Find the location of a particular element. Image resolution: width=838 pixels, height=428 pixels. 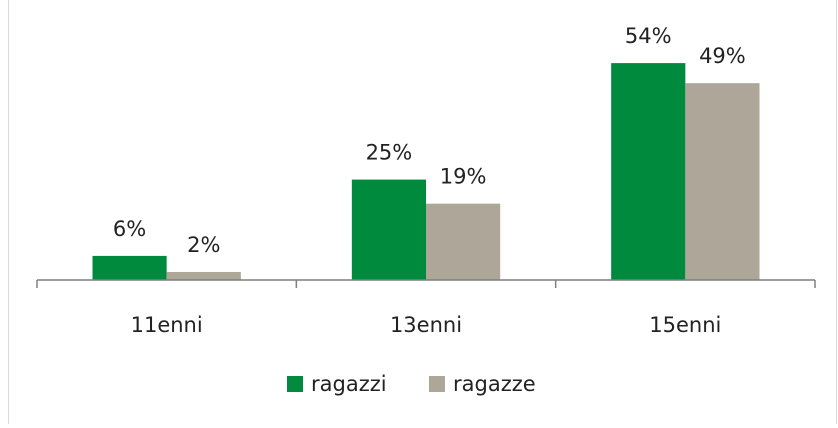

legend-label: ragazzi is located at coordinates (349, 384).